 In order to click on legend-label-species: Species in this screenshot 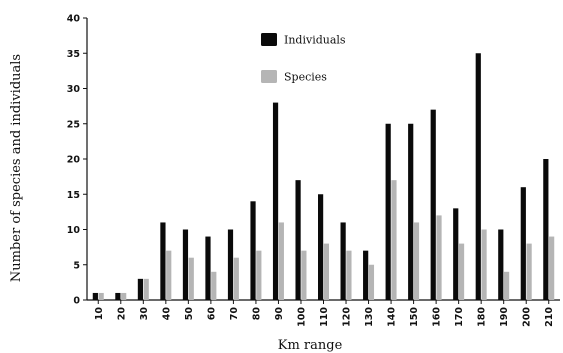, I will do `click(305, 77)`.